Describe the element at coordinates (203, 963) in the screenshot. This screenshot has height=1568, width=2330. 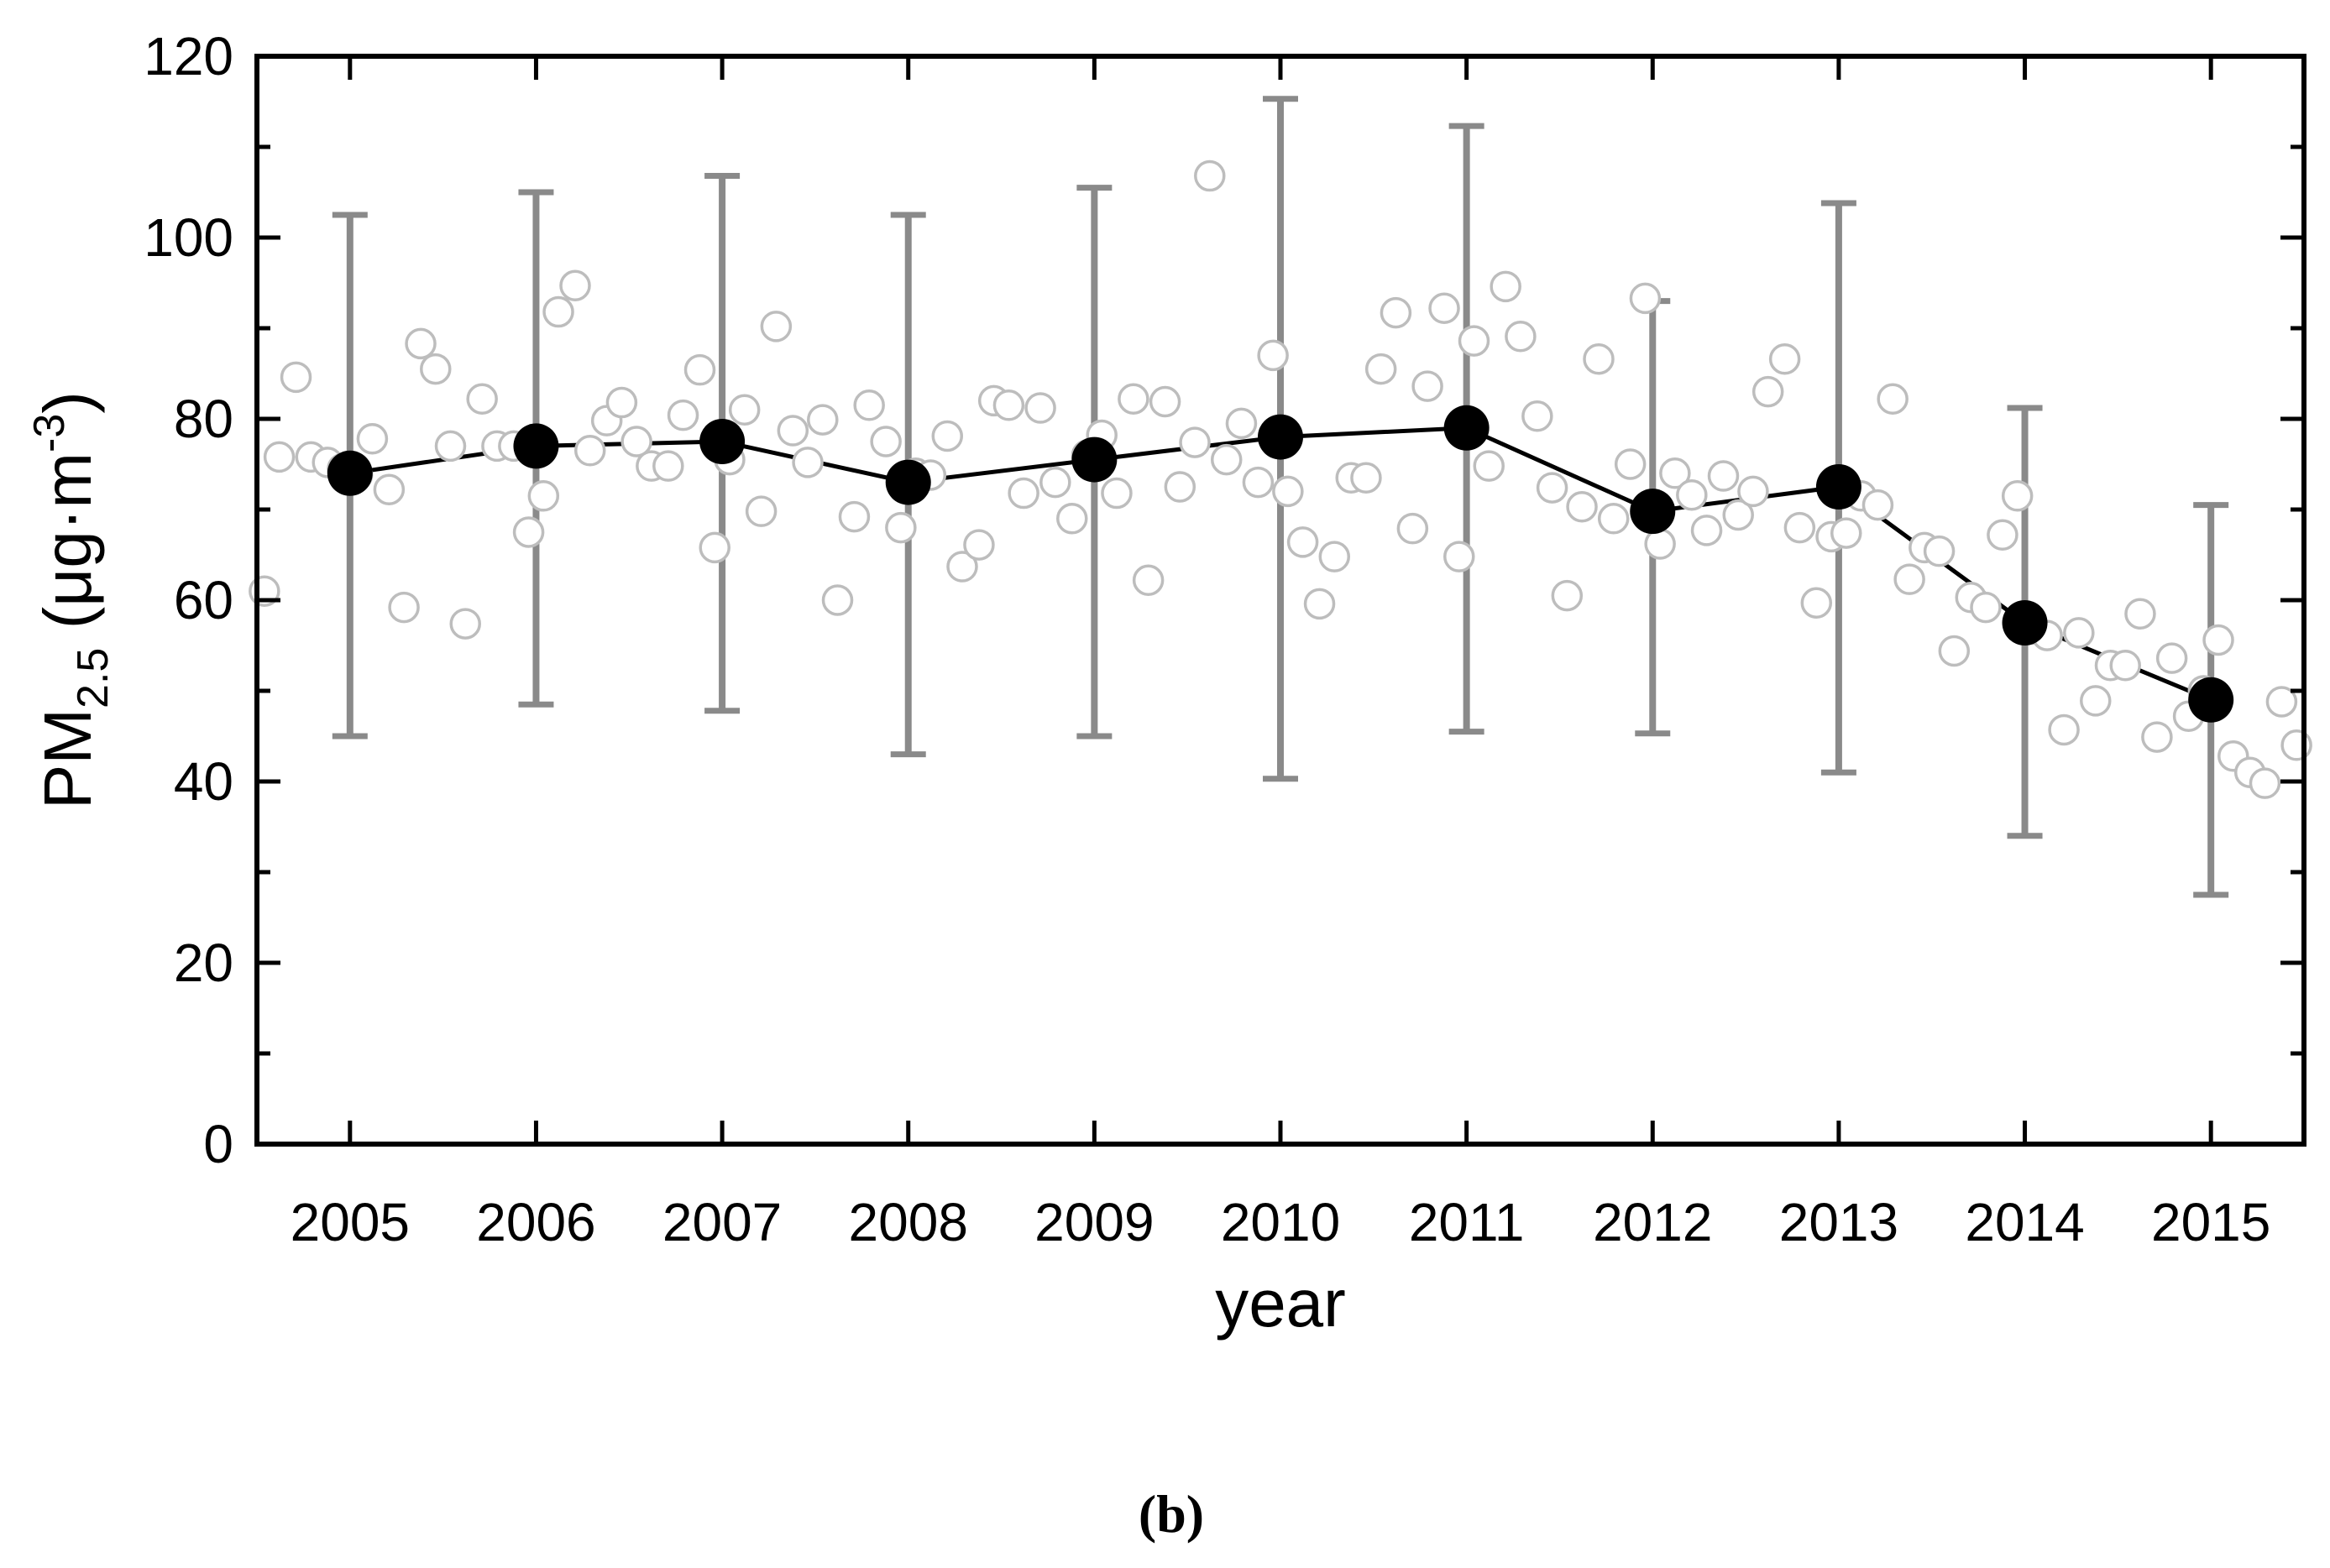
I see `y-tick-label: 20` at that location.